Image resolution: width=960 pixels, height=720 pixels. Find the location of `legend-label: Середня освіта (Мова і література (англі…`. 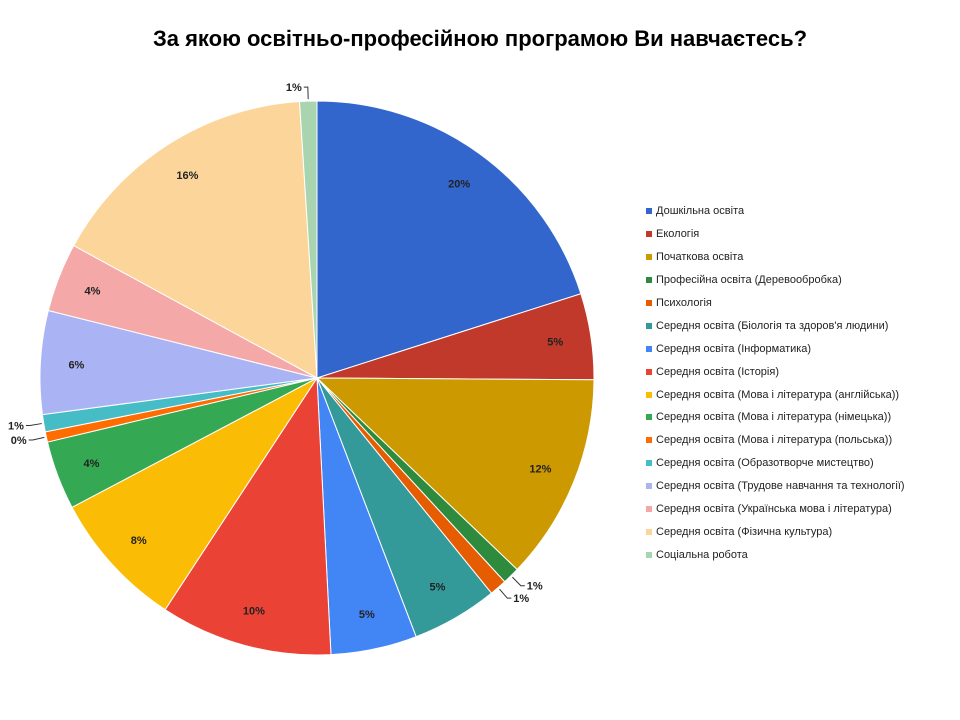

legend-label: Середня освіта (Мова і література (англі… is located at coordinates (778, 394).